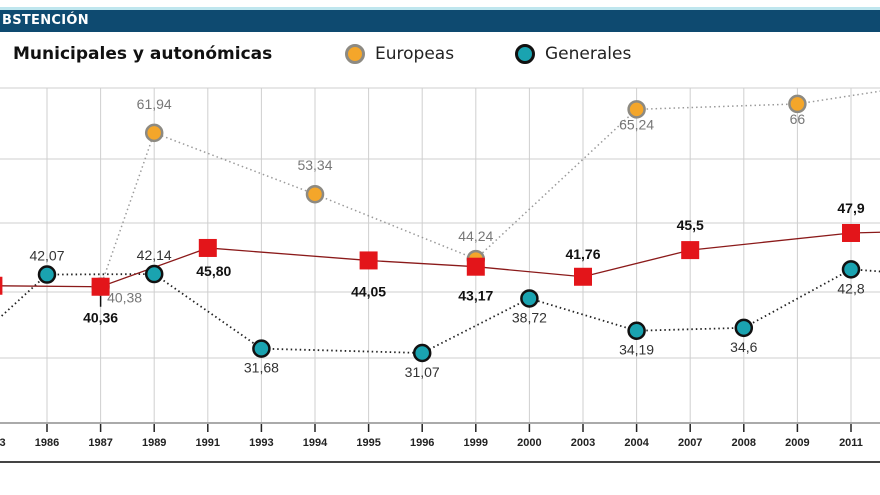  I want to click on chart-title: BSTENCIÓN, so click(45, 20).